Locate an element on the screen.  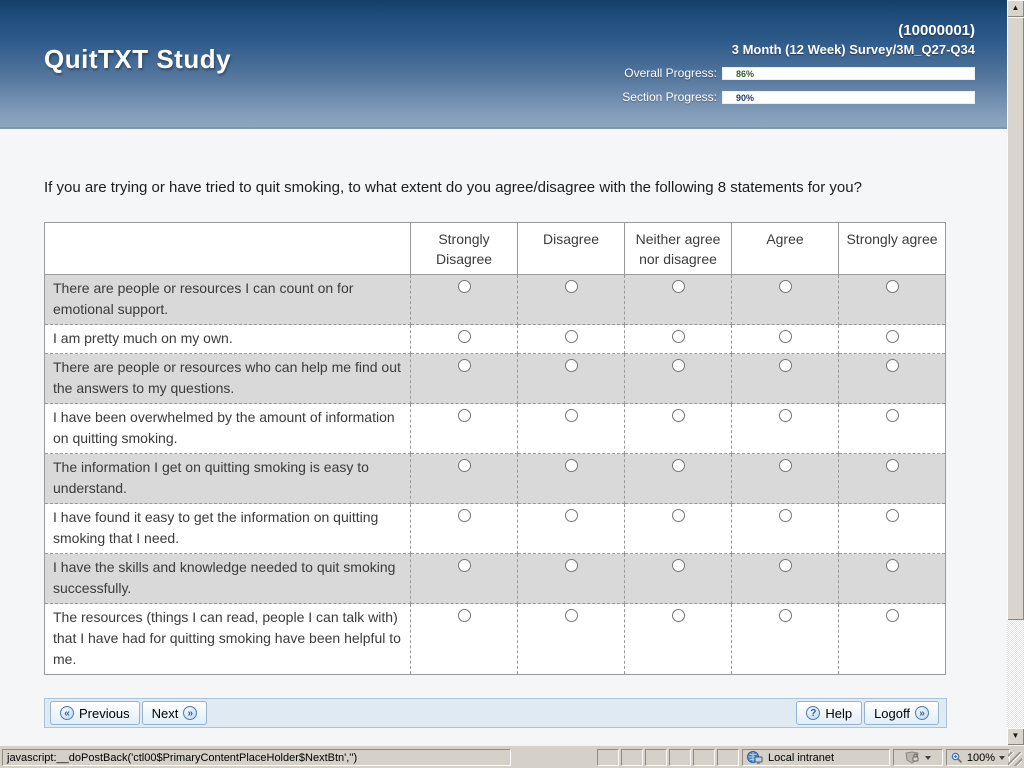
radio-row5-col4 is located at coordinates (785, 465).